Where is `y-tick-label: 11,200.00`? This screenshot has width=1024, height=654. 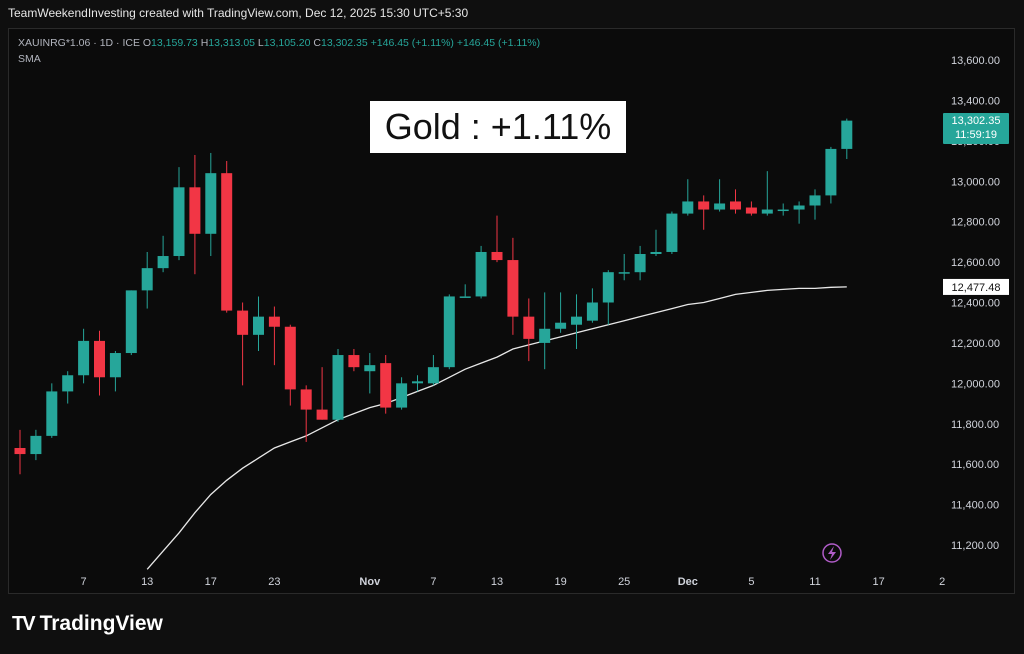 y-tick-label: 11,200.00 is located at coordinates (975, 546).